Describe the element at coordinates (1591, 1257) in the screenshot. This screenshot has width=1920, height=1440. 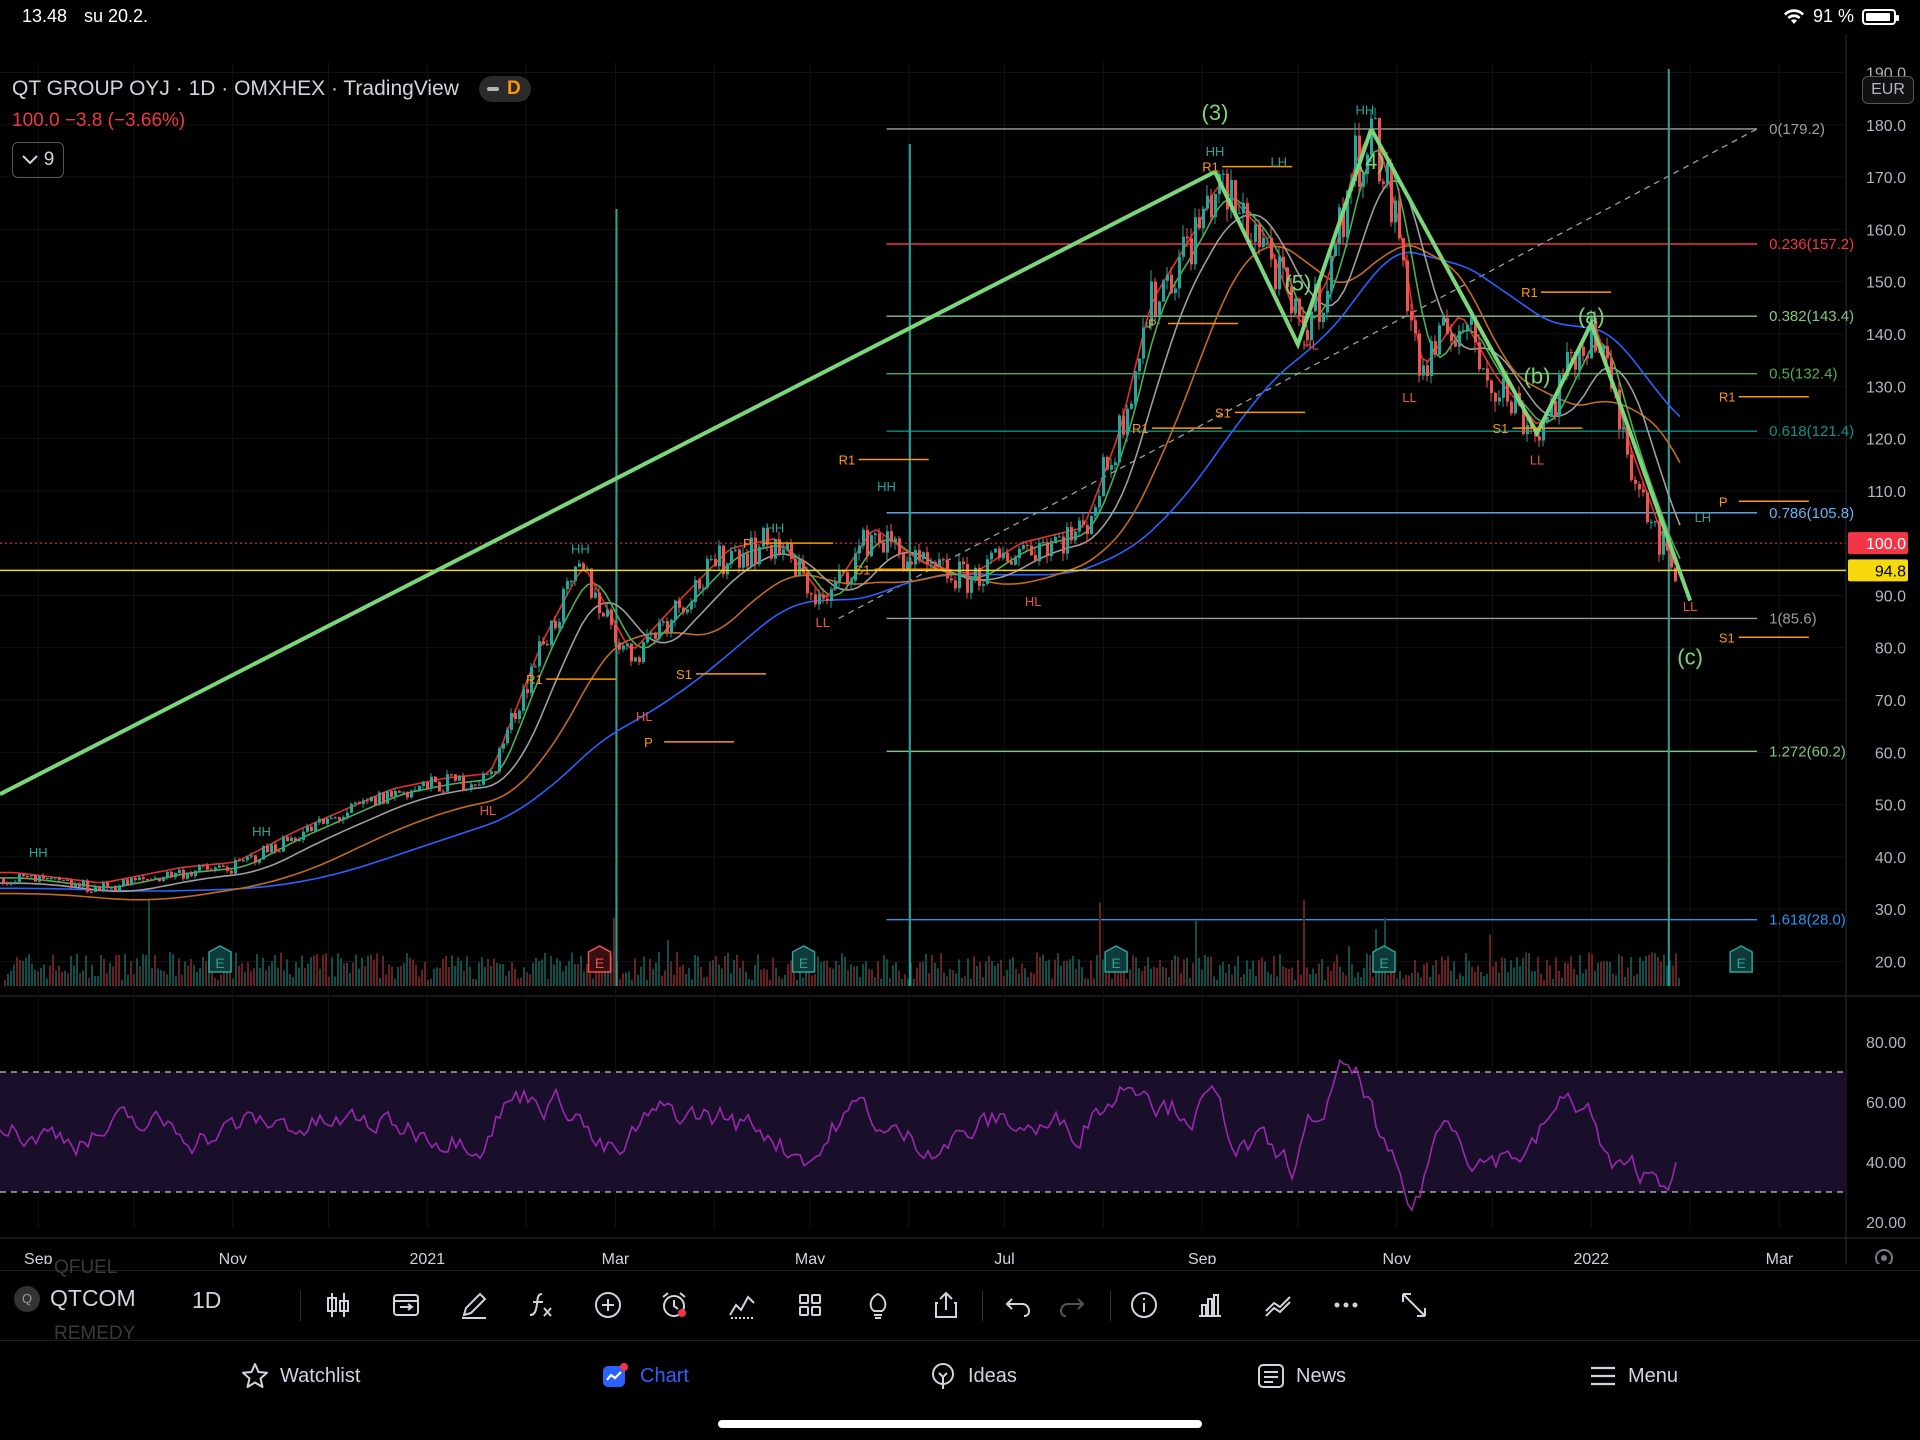
I see `time-axis-tick-8: 2022` at that location.